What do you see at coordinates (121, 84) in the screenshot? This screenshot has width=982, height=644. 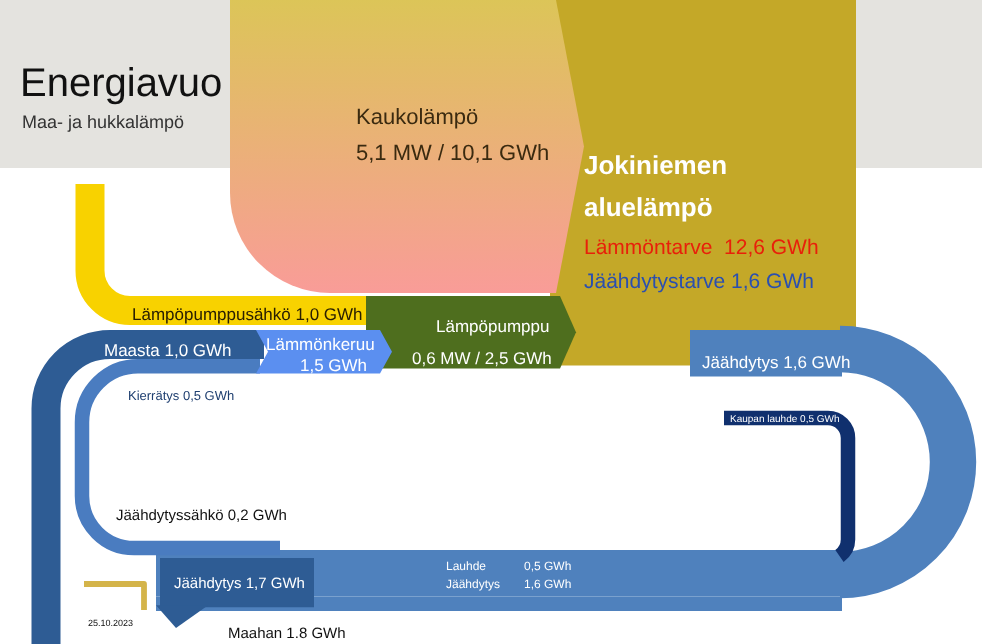 I see `text: Energiavuo` at bounding box center [121, 84].